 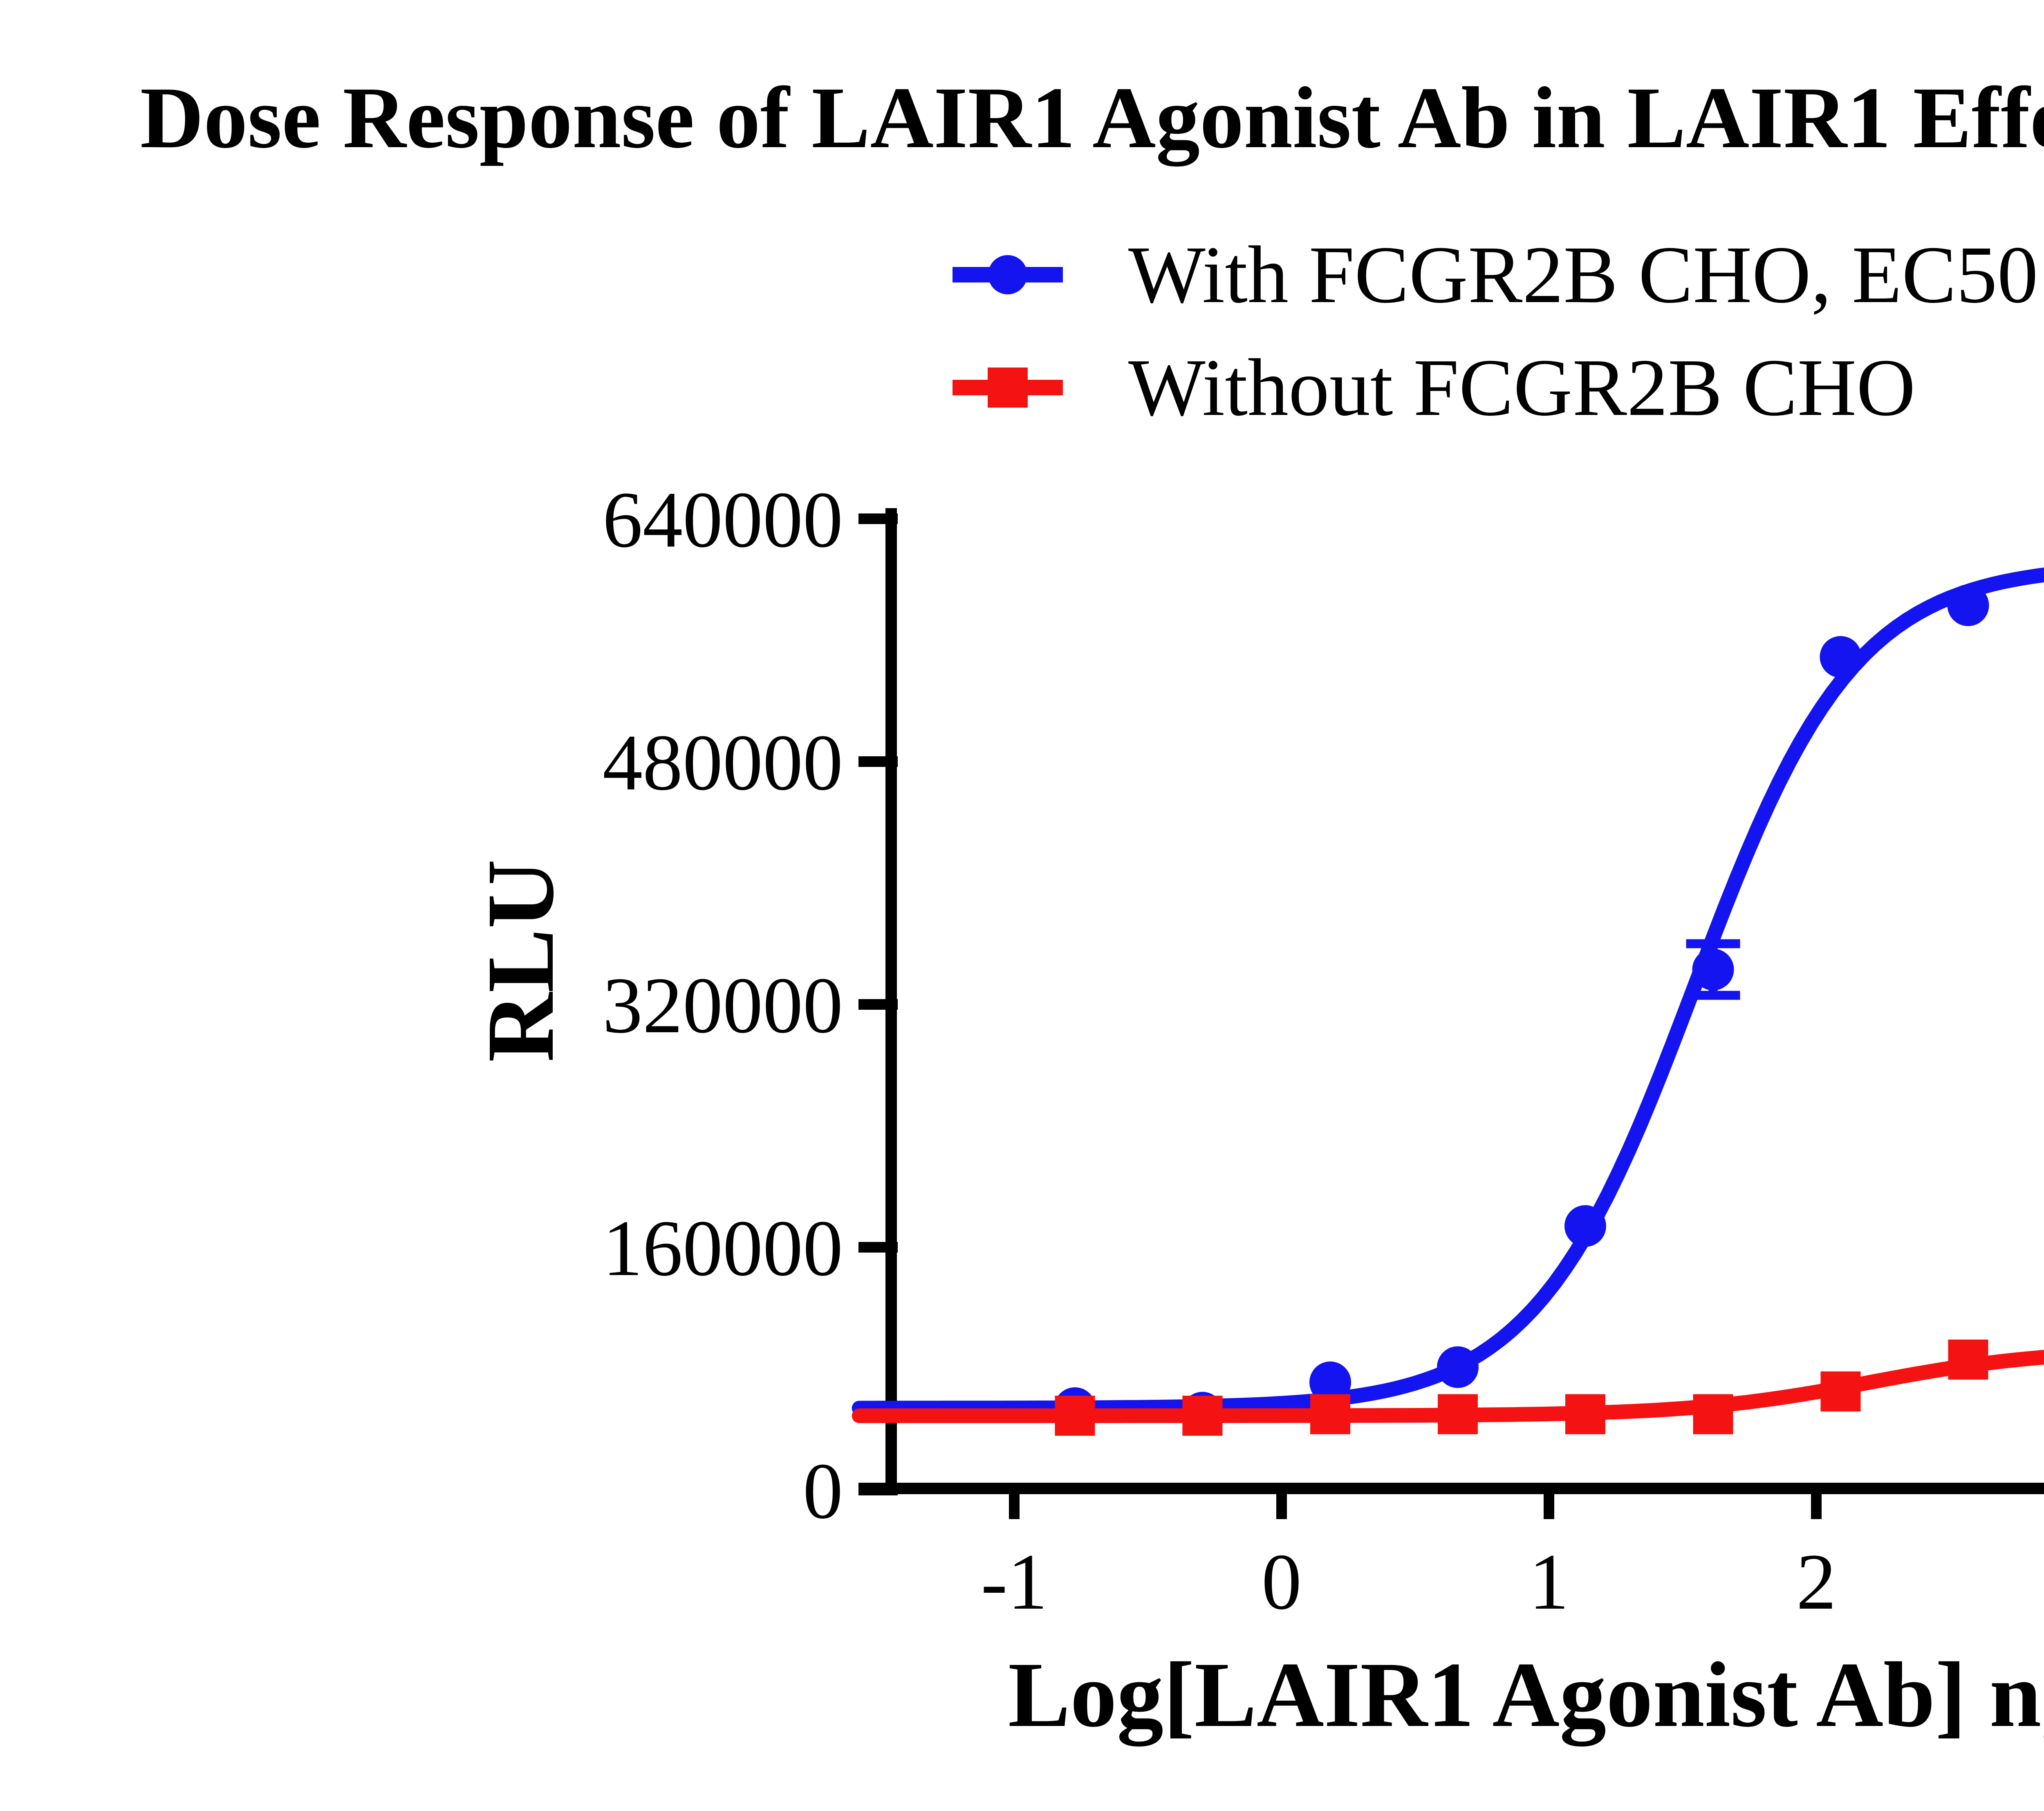 I want to click on y-tick-label: 640000, so click(x=723, y=519).